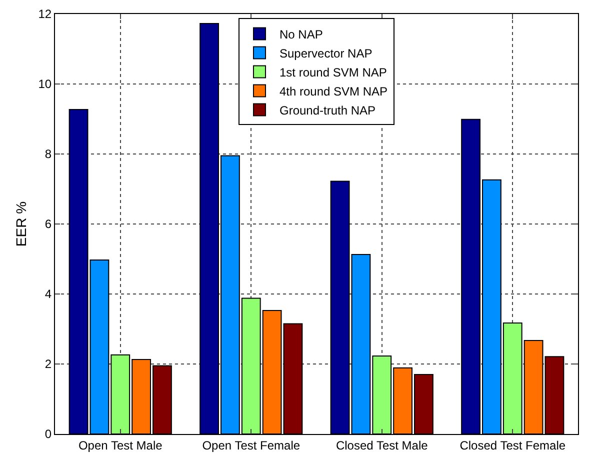  Describe the element at coordinates (328, 110) in the screenshot. I see `legend-label: Ground-truth NAP` at that location.